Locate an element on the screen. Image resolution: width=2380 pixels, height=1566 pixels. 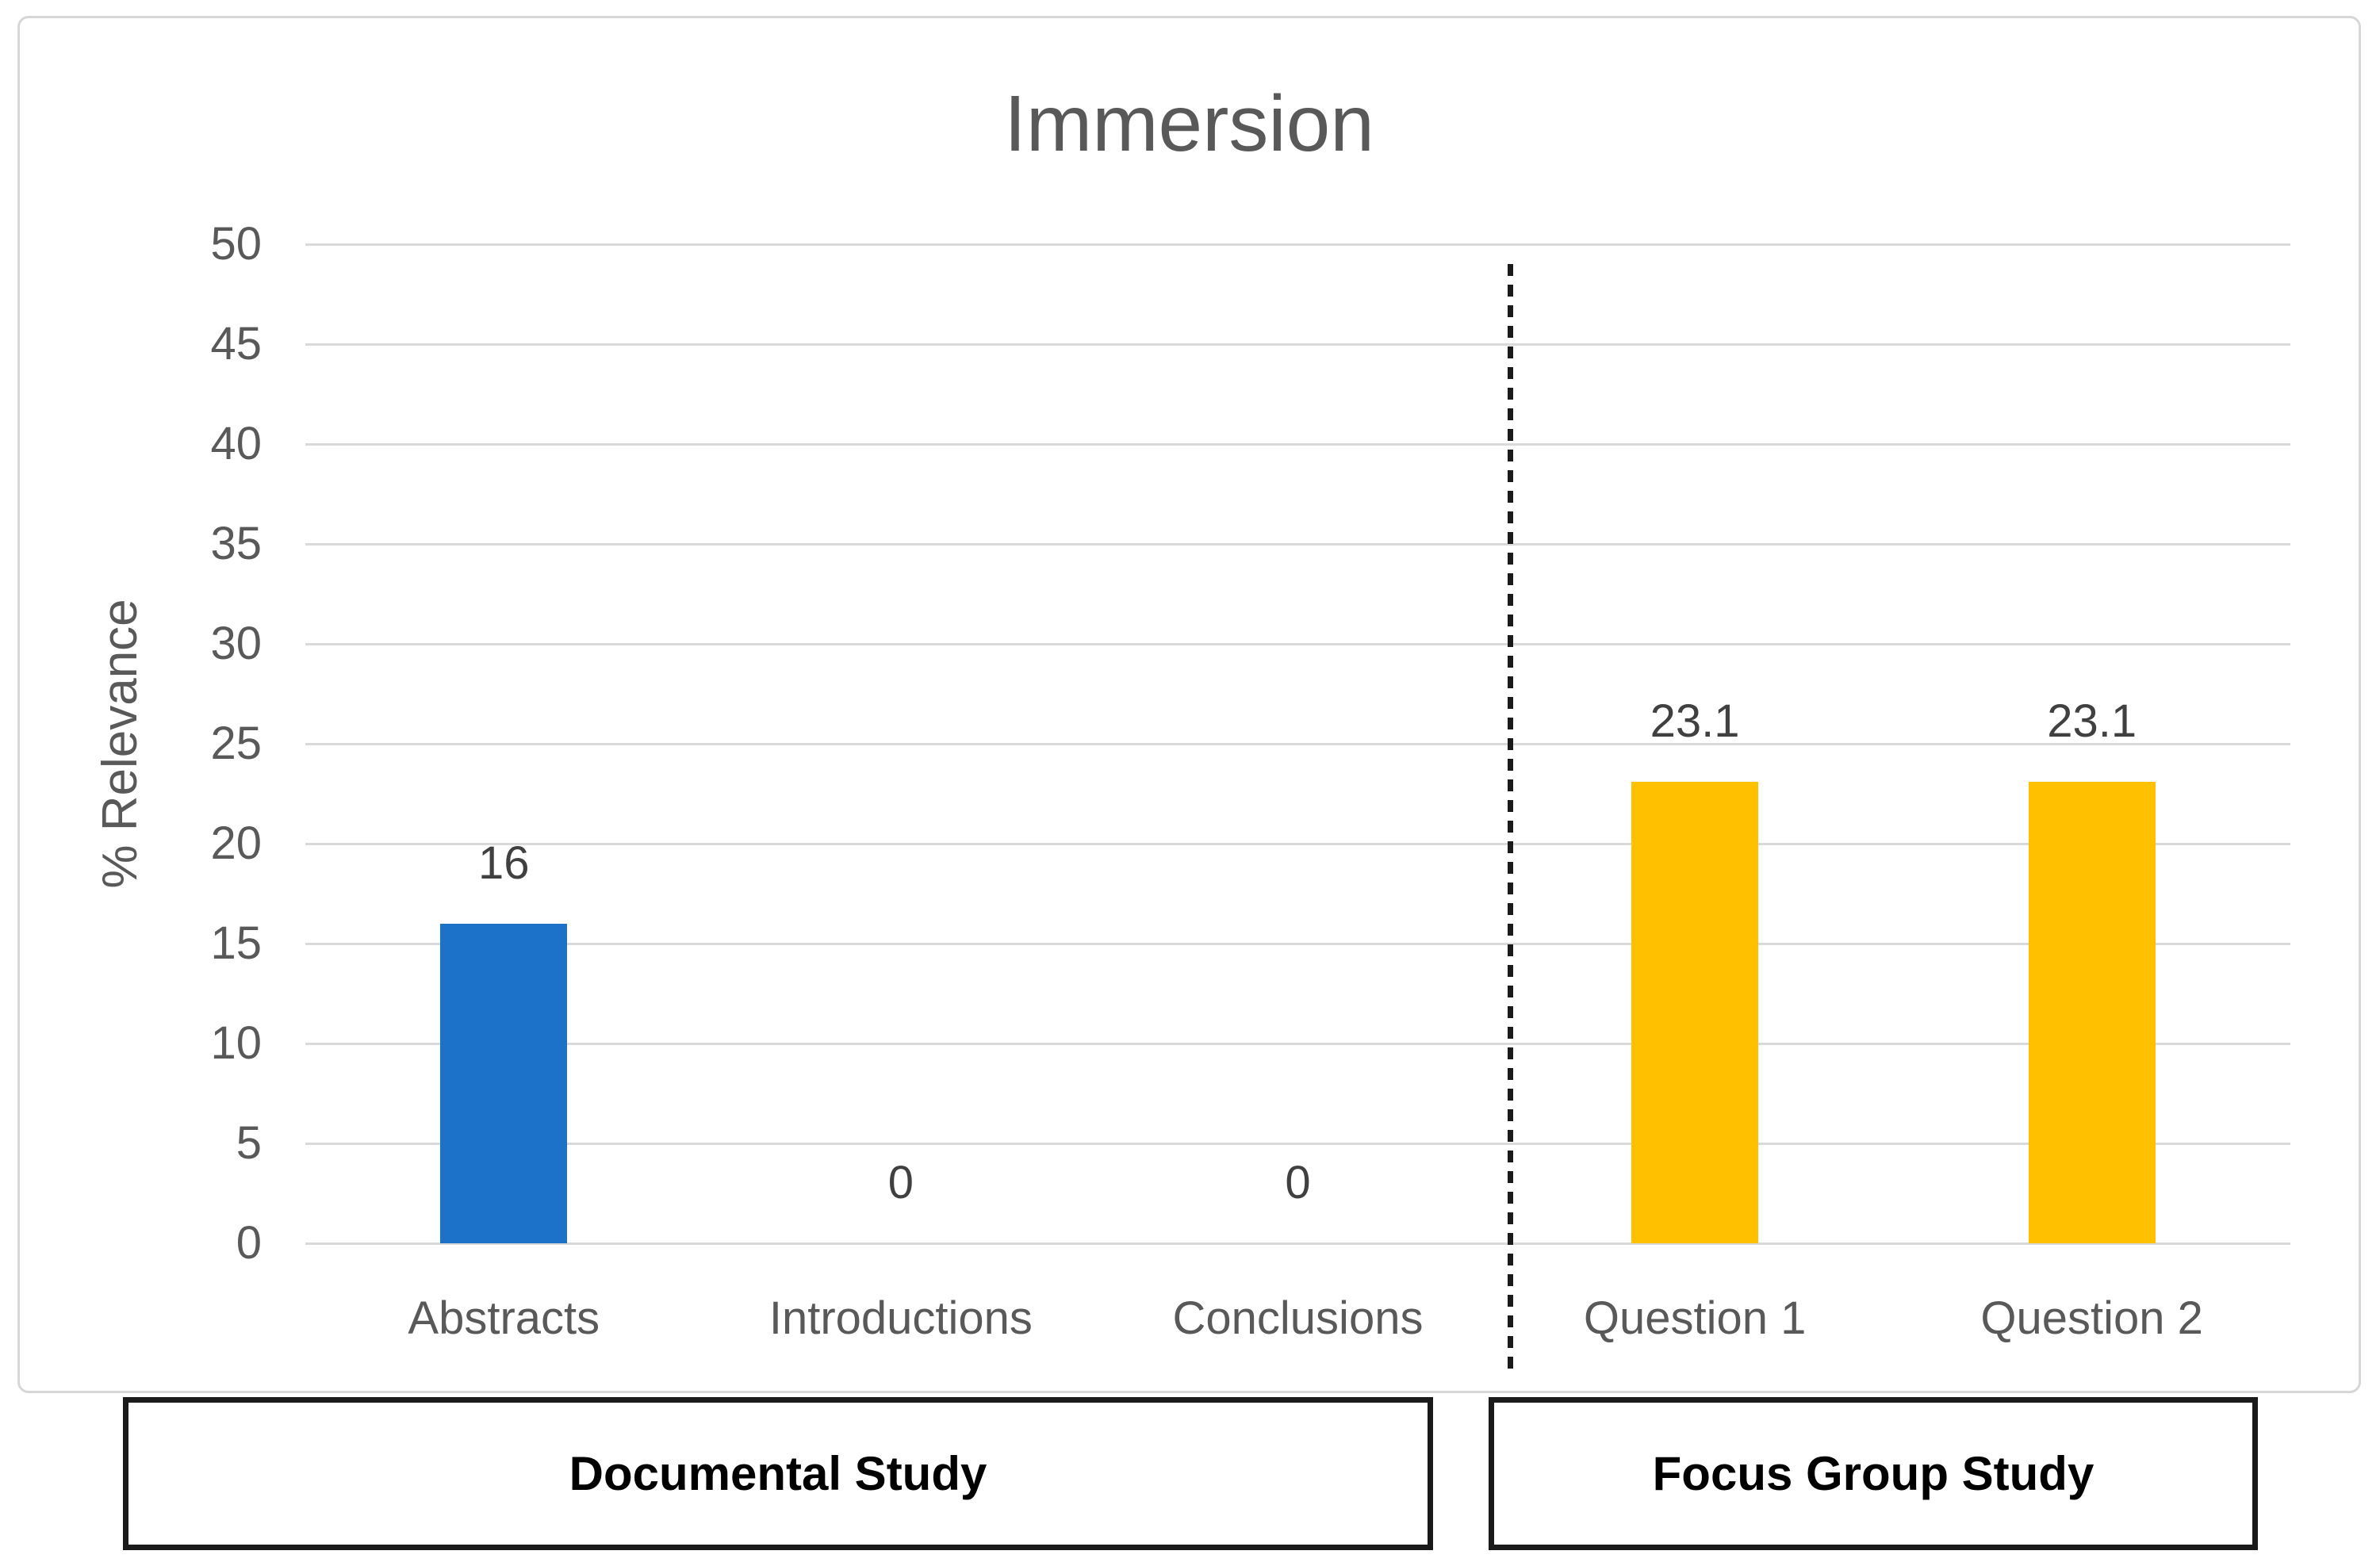
bar-abstracts is located at coordinates (504, 1083).